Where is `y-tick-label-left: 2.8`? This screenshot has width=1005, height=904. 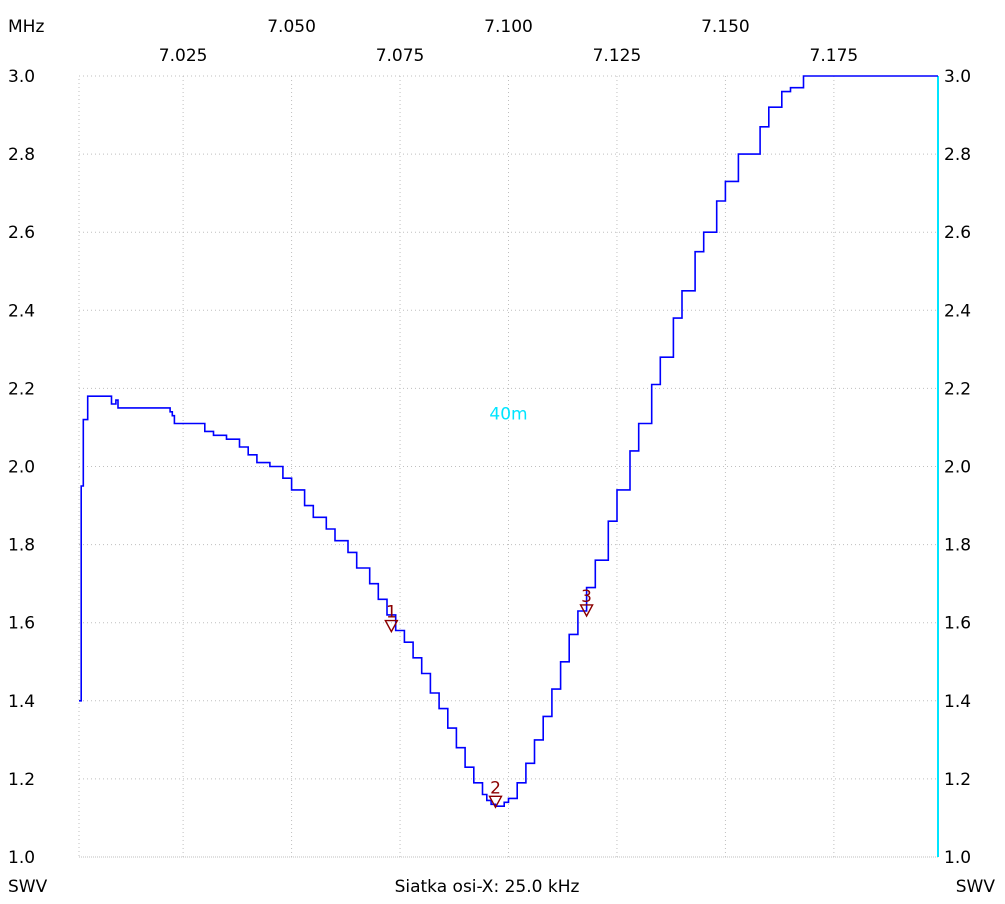 y-tick-label-left: 2.8 is located at coordinates (21, 155).